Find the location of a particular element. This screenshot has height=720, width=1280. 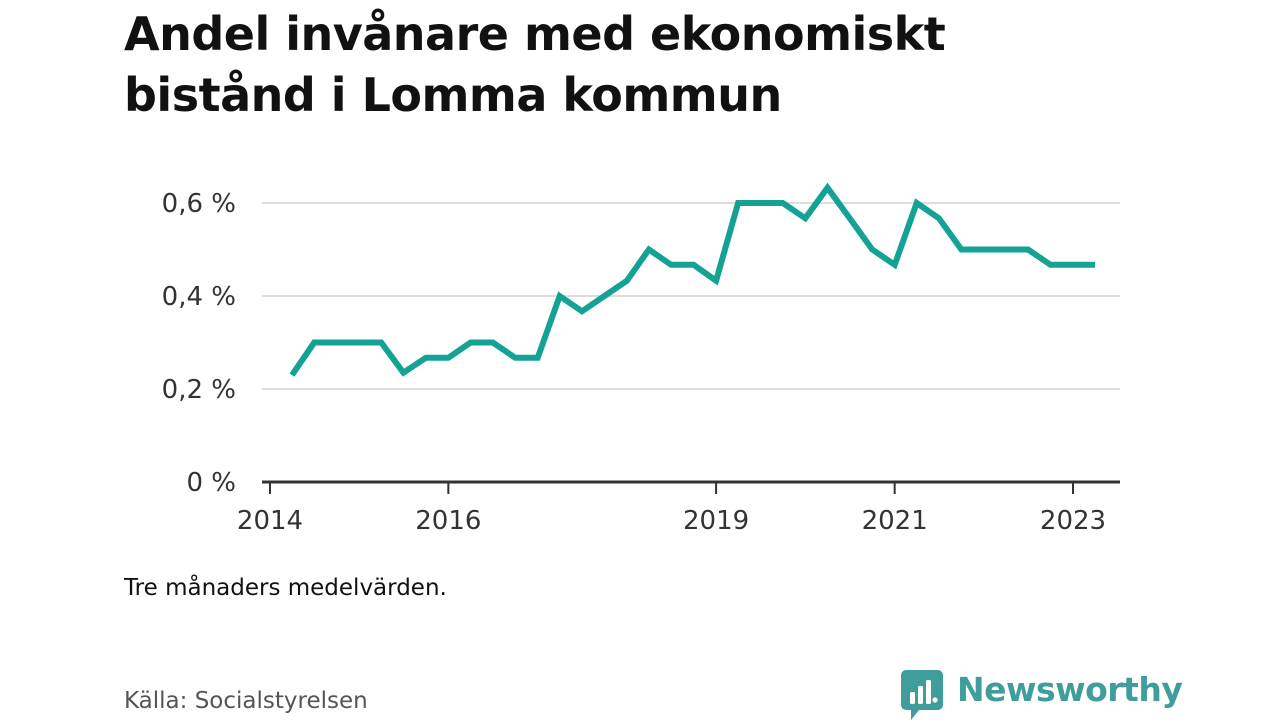

newsworthy-logo-icon is located at coordinates (922, 695).